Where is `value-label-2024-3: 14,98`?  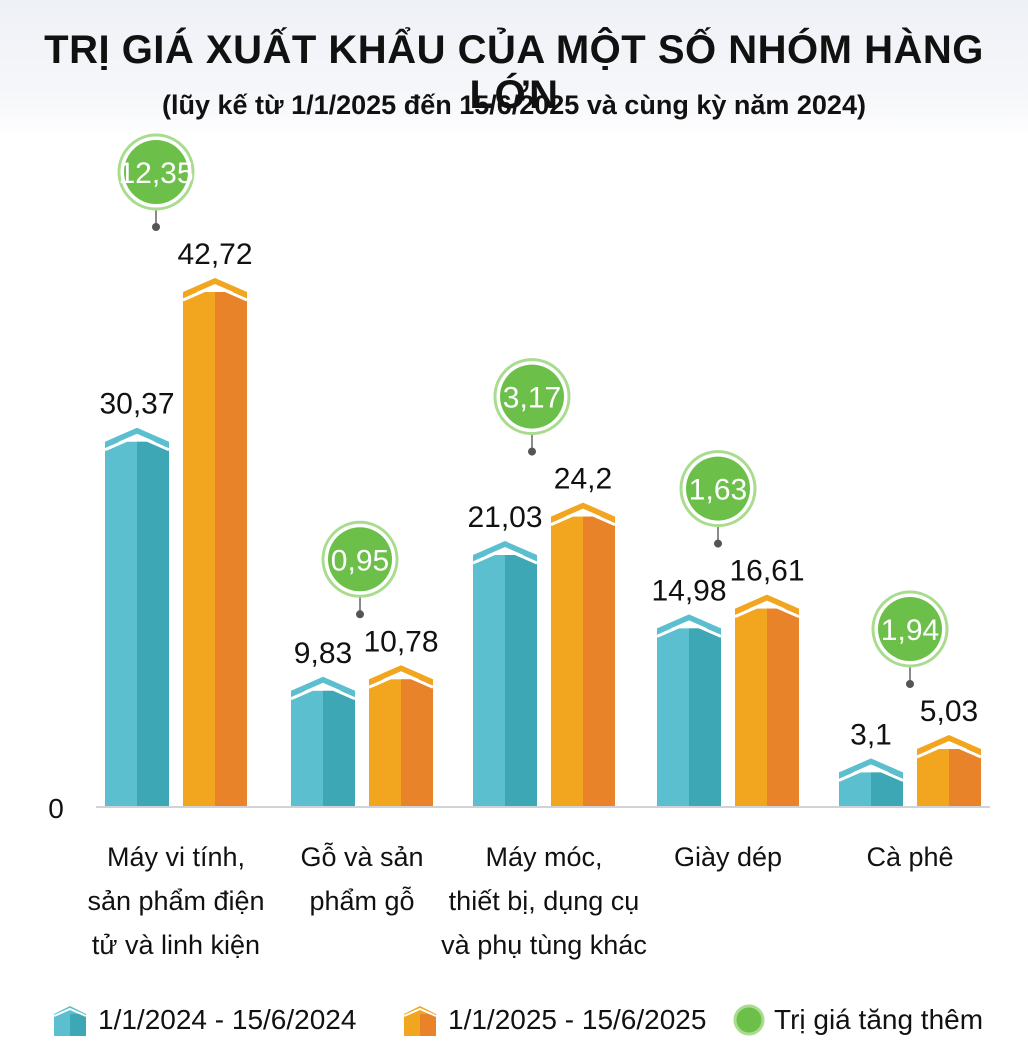
value-label-2024-3: 14,98 is located at coordinates (688, 590).